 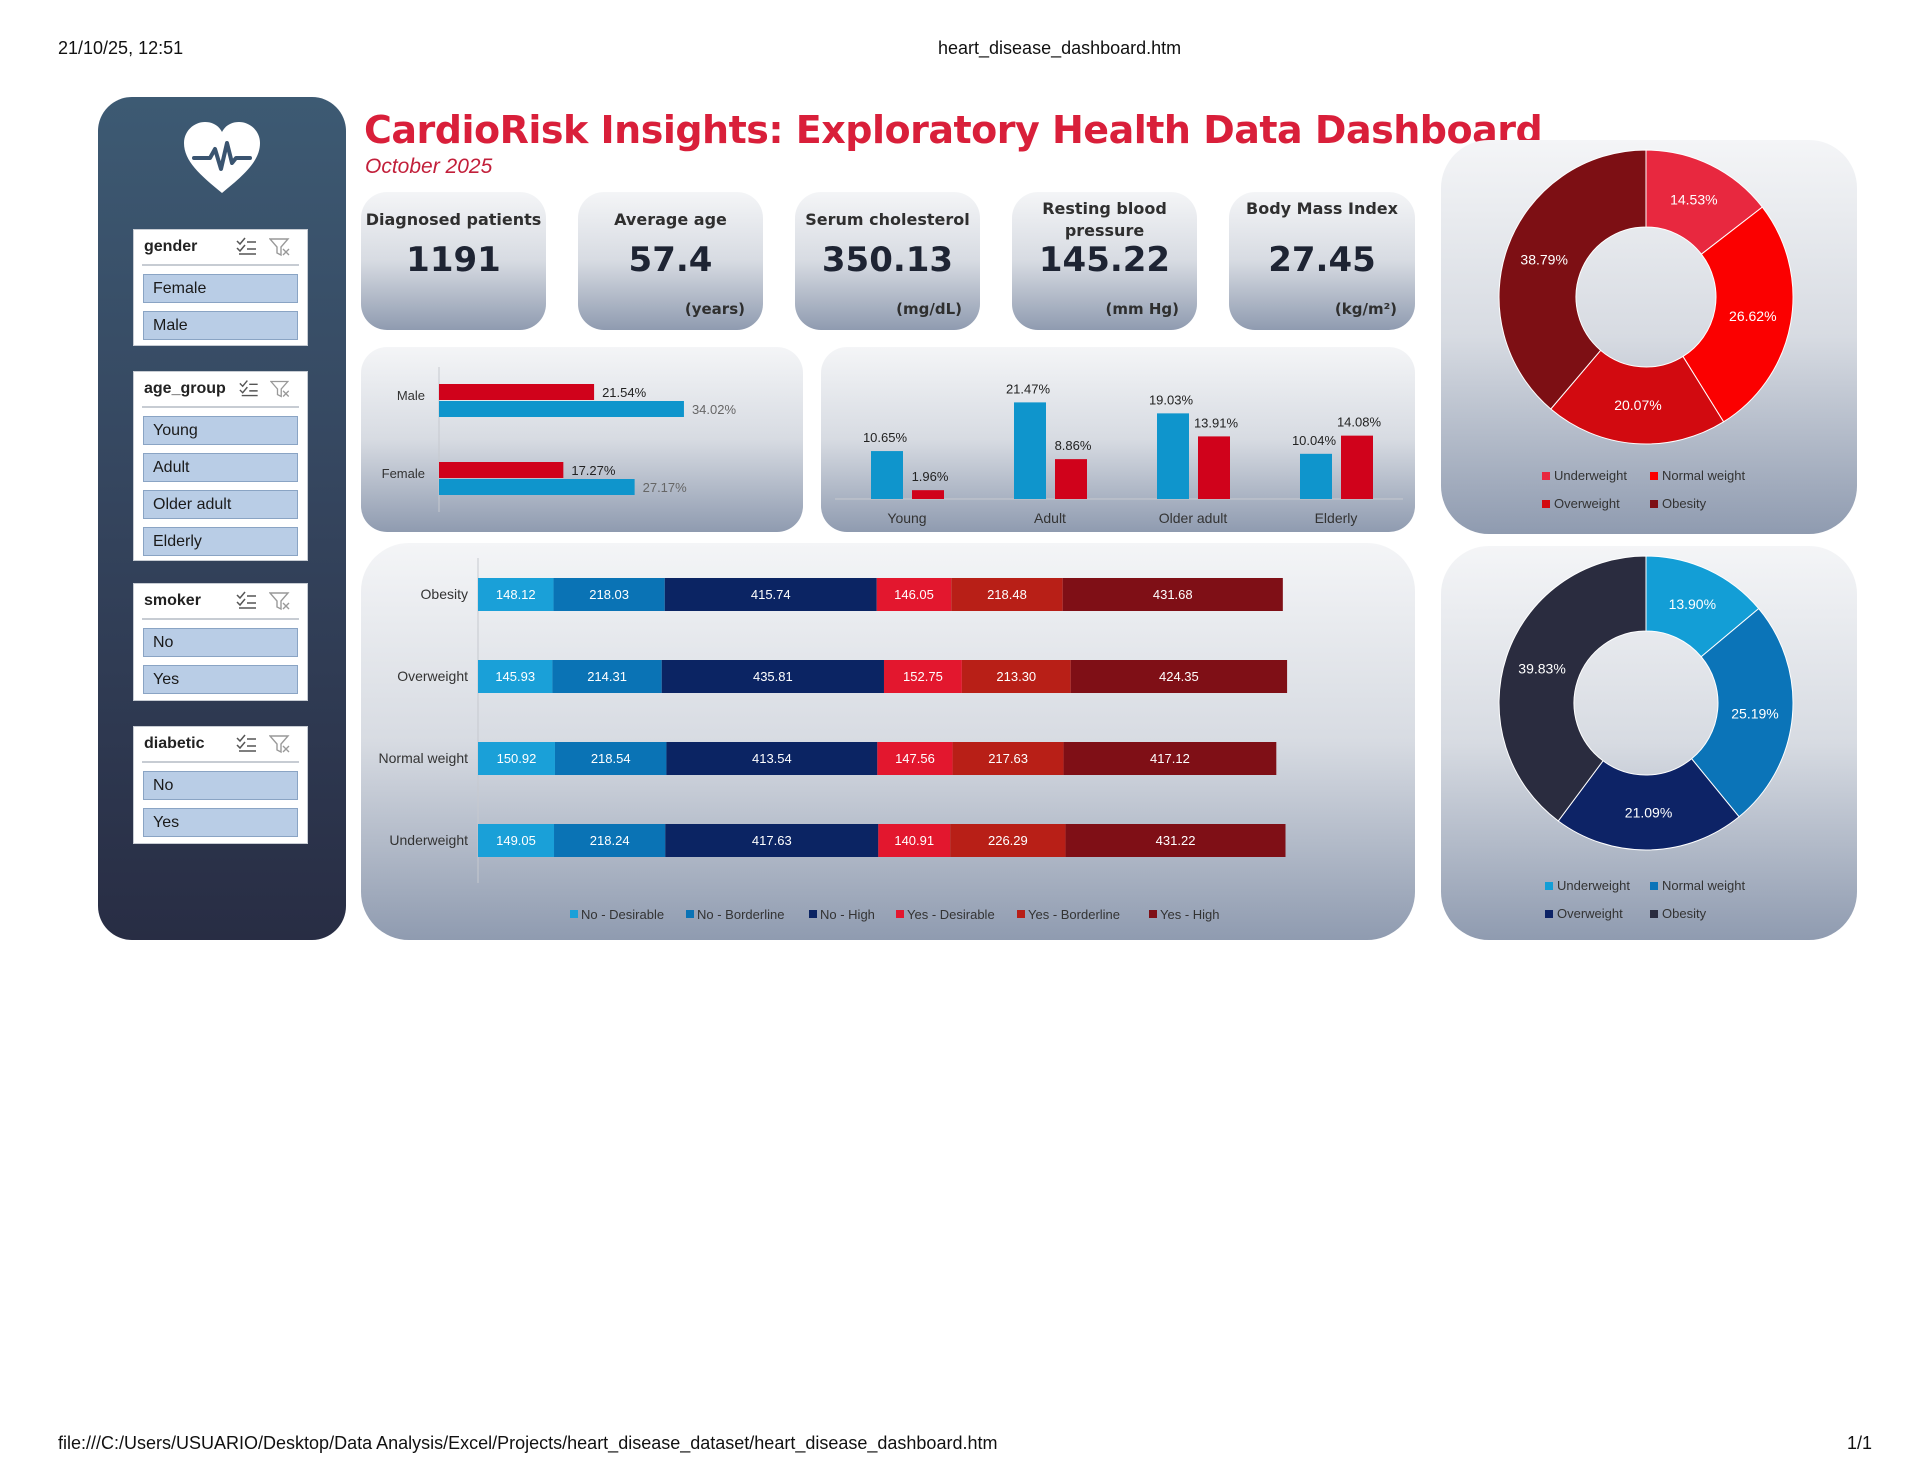 What do you see at coordinates (516, 840) in the screenshot?
I see `data-label: 149.05` at bounding box center [516, 840].